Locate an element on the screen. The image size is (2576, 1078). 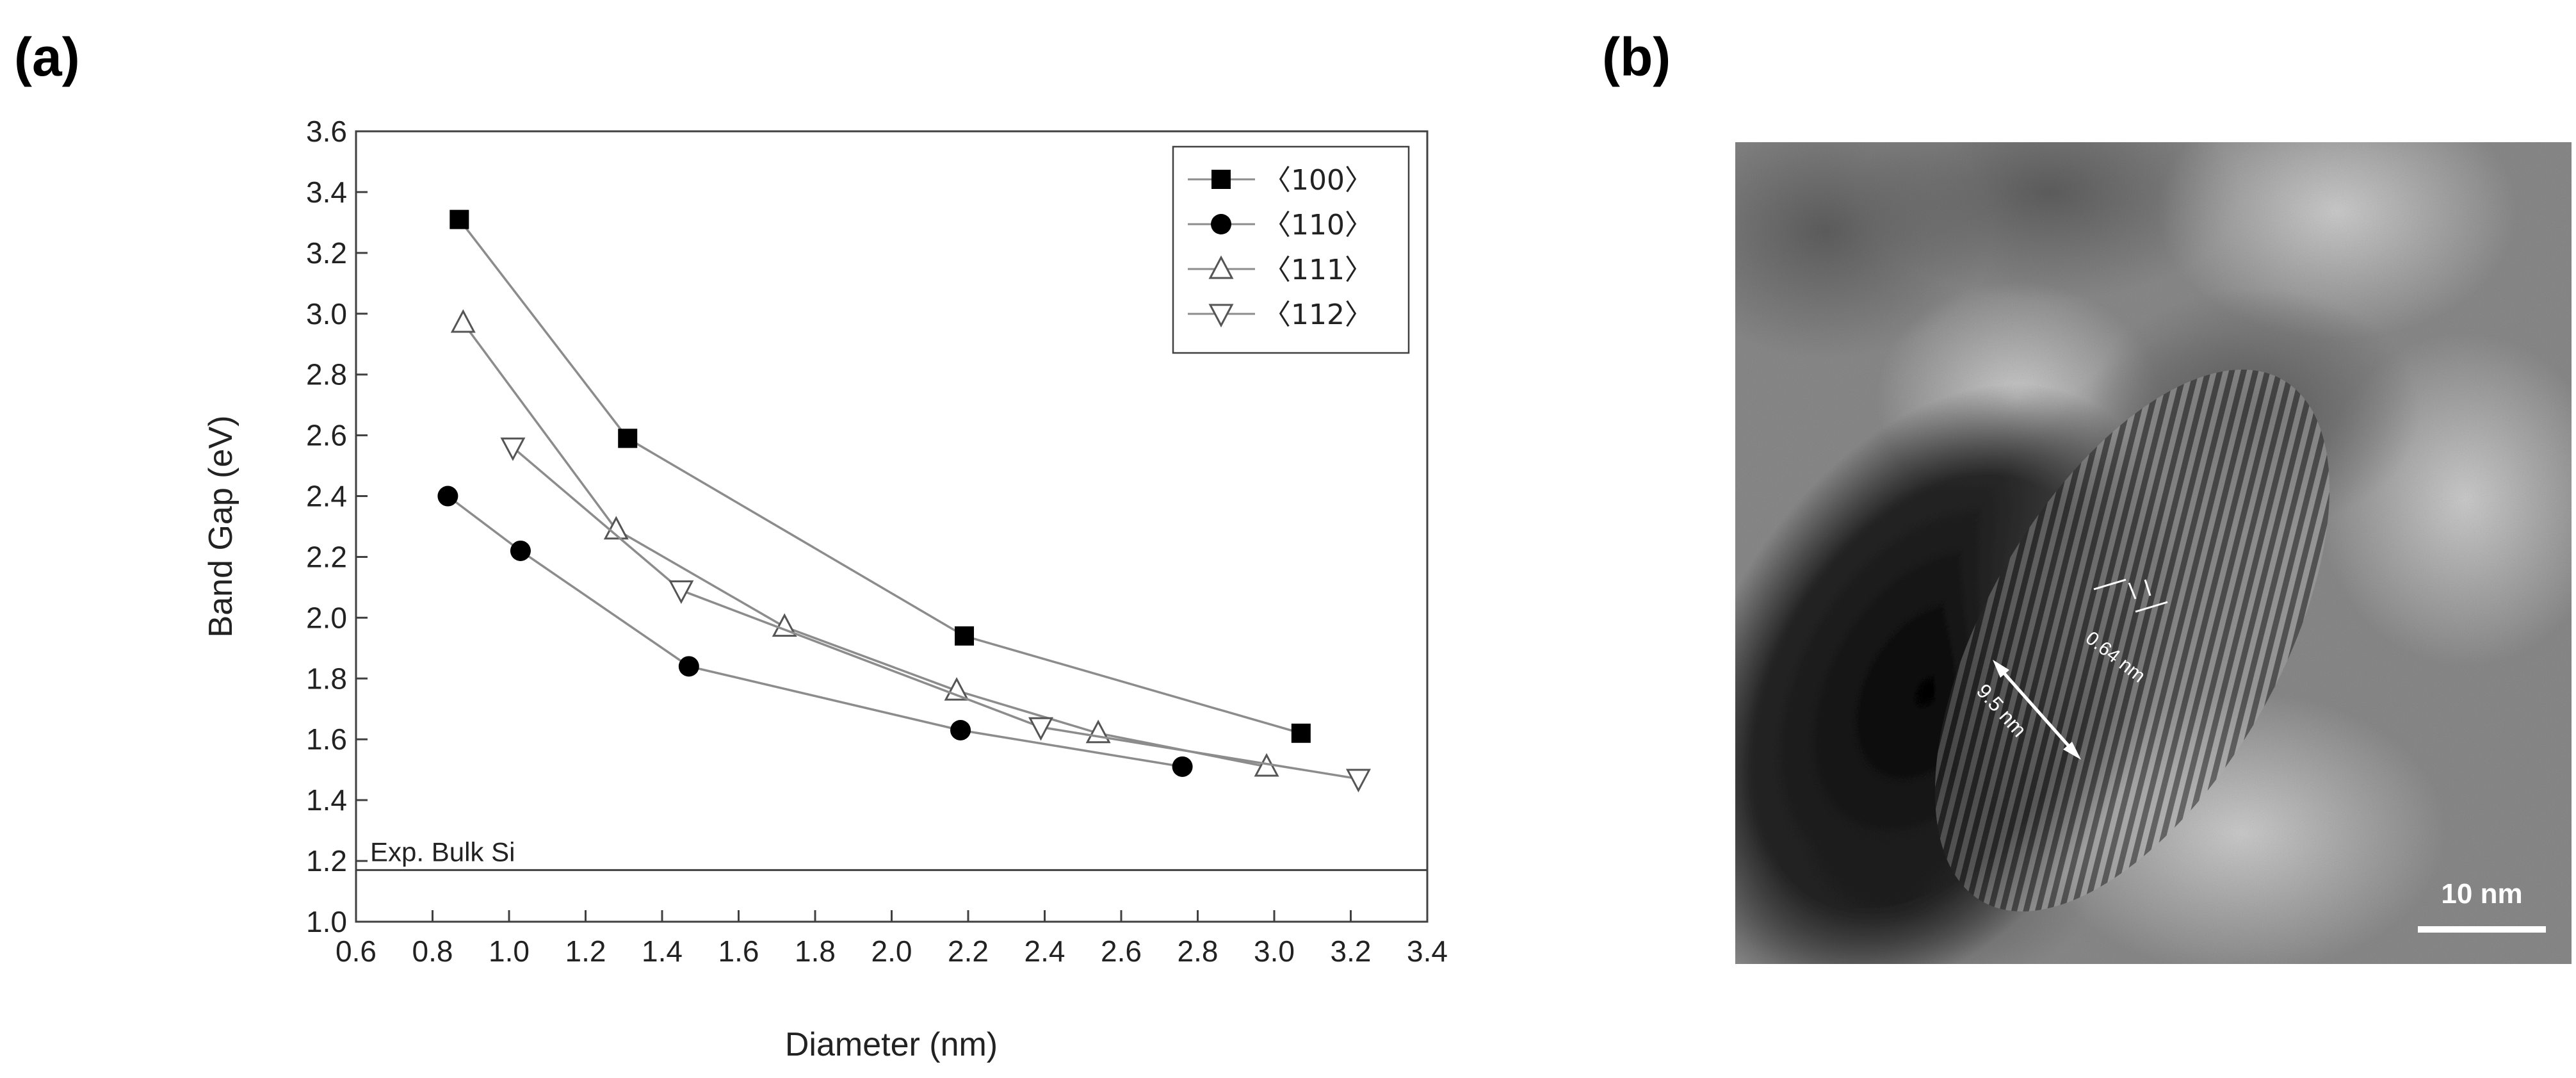
y-tick-label: 1.8 is located at coordinates (326, 678).